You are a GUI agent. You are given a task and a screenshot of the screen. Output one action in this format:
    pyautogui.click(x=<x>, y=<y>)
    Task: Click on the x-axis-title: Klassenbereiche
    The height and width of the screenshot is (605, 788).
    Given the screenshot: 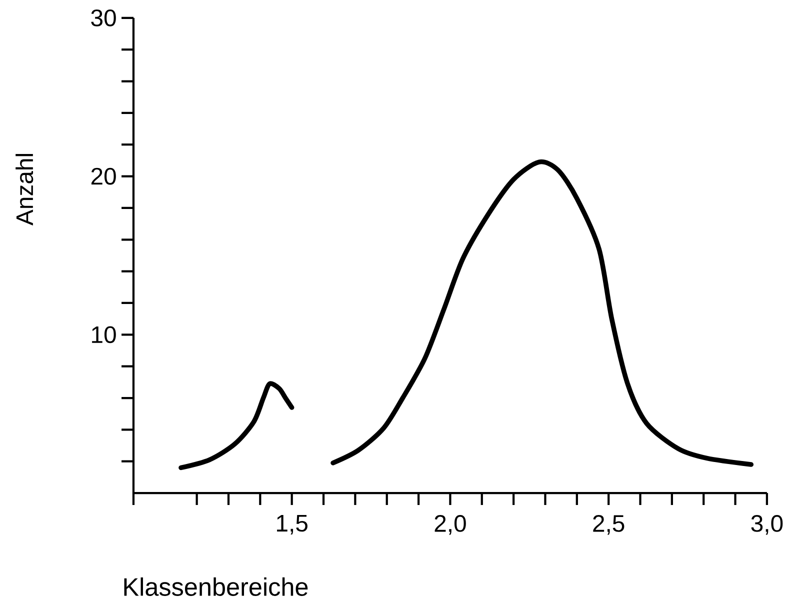 What is the action you would take?
    pyautogui.click(x=216, y=587)
    